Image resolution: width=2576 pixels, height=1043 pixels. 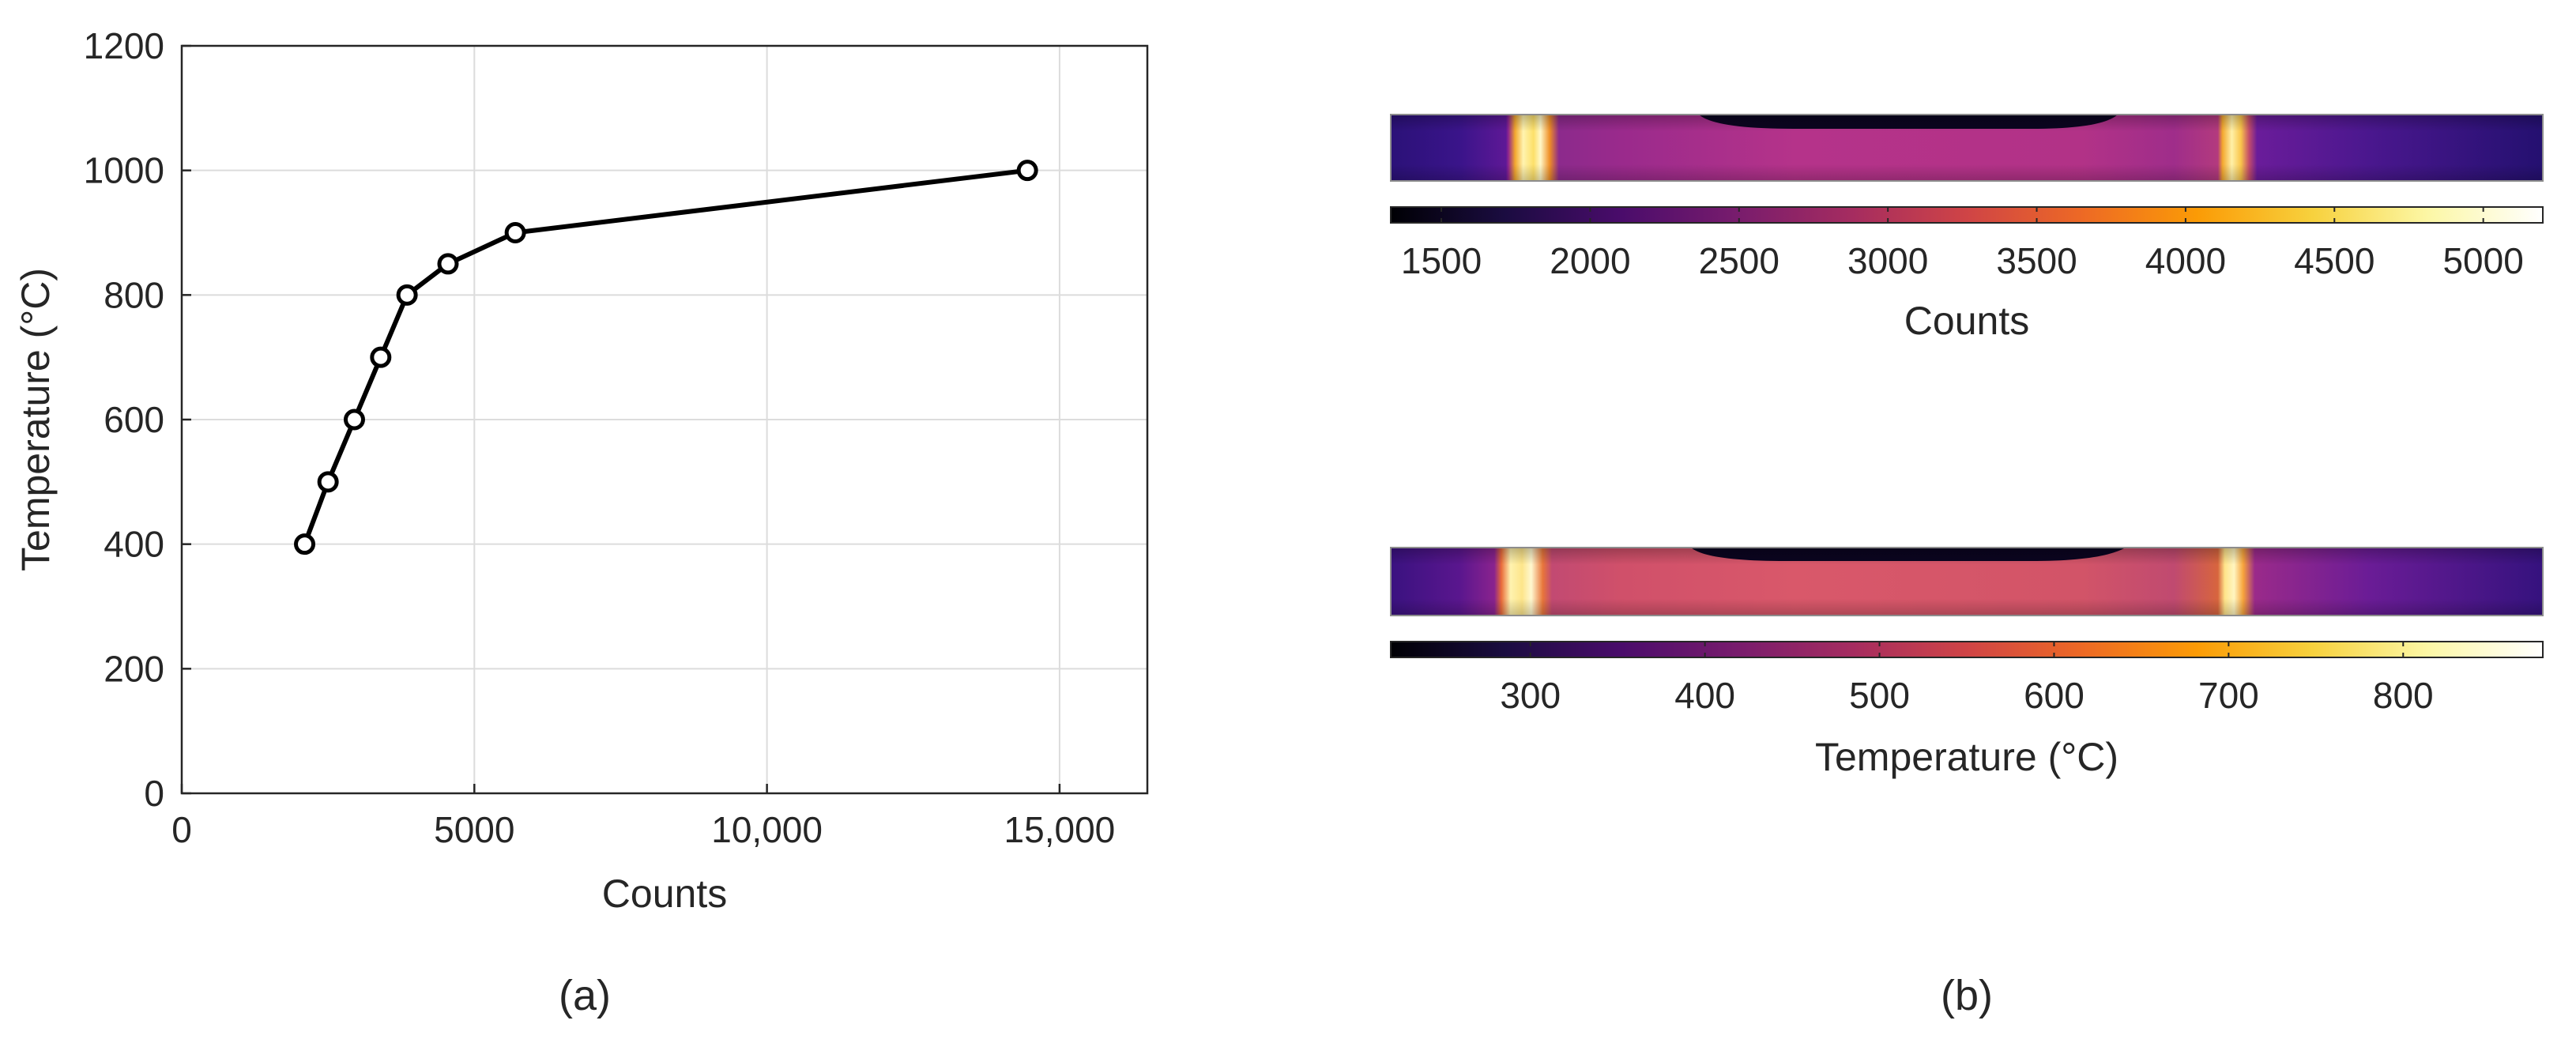 What do you see at coordinates (1530, 695) in the screenshot?
I see `colorbar-tick-label: 300` at bounding box center [1530, 695].